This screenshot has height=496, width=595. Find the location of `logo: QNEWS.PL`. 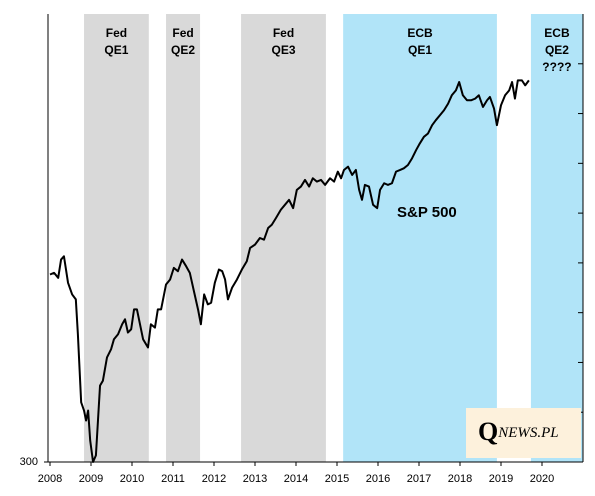

logo: QNEWS.PL is located at coordinates (518, 431).